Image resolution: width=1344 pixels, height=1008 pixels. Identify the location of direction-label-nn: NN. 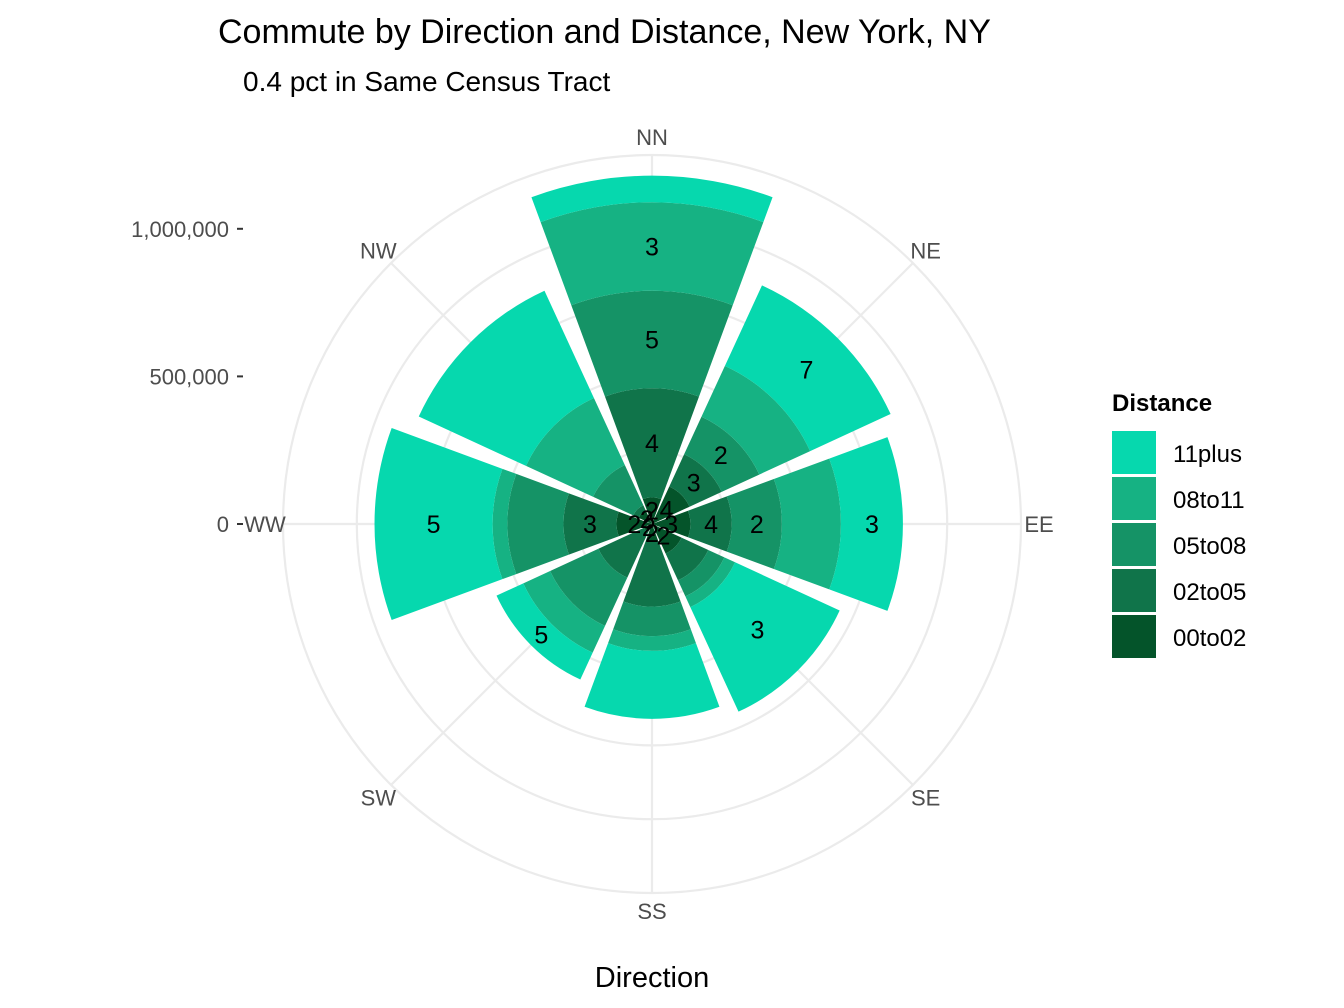
(652, 137).